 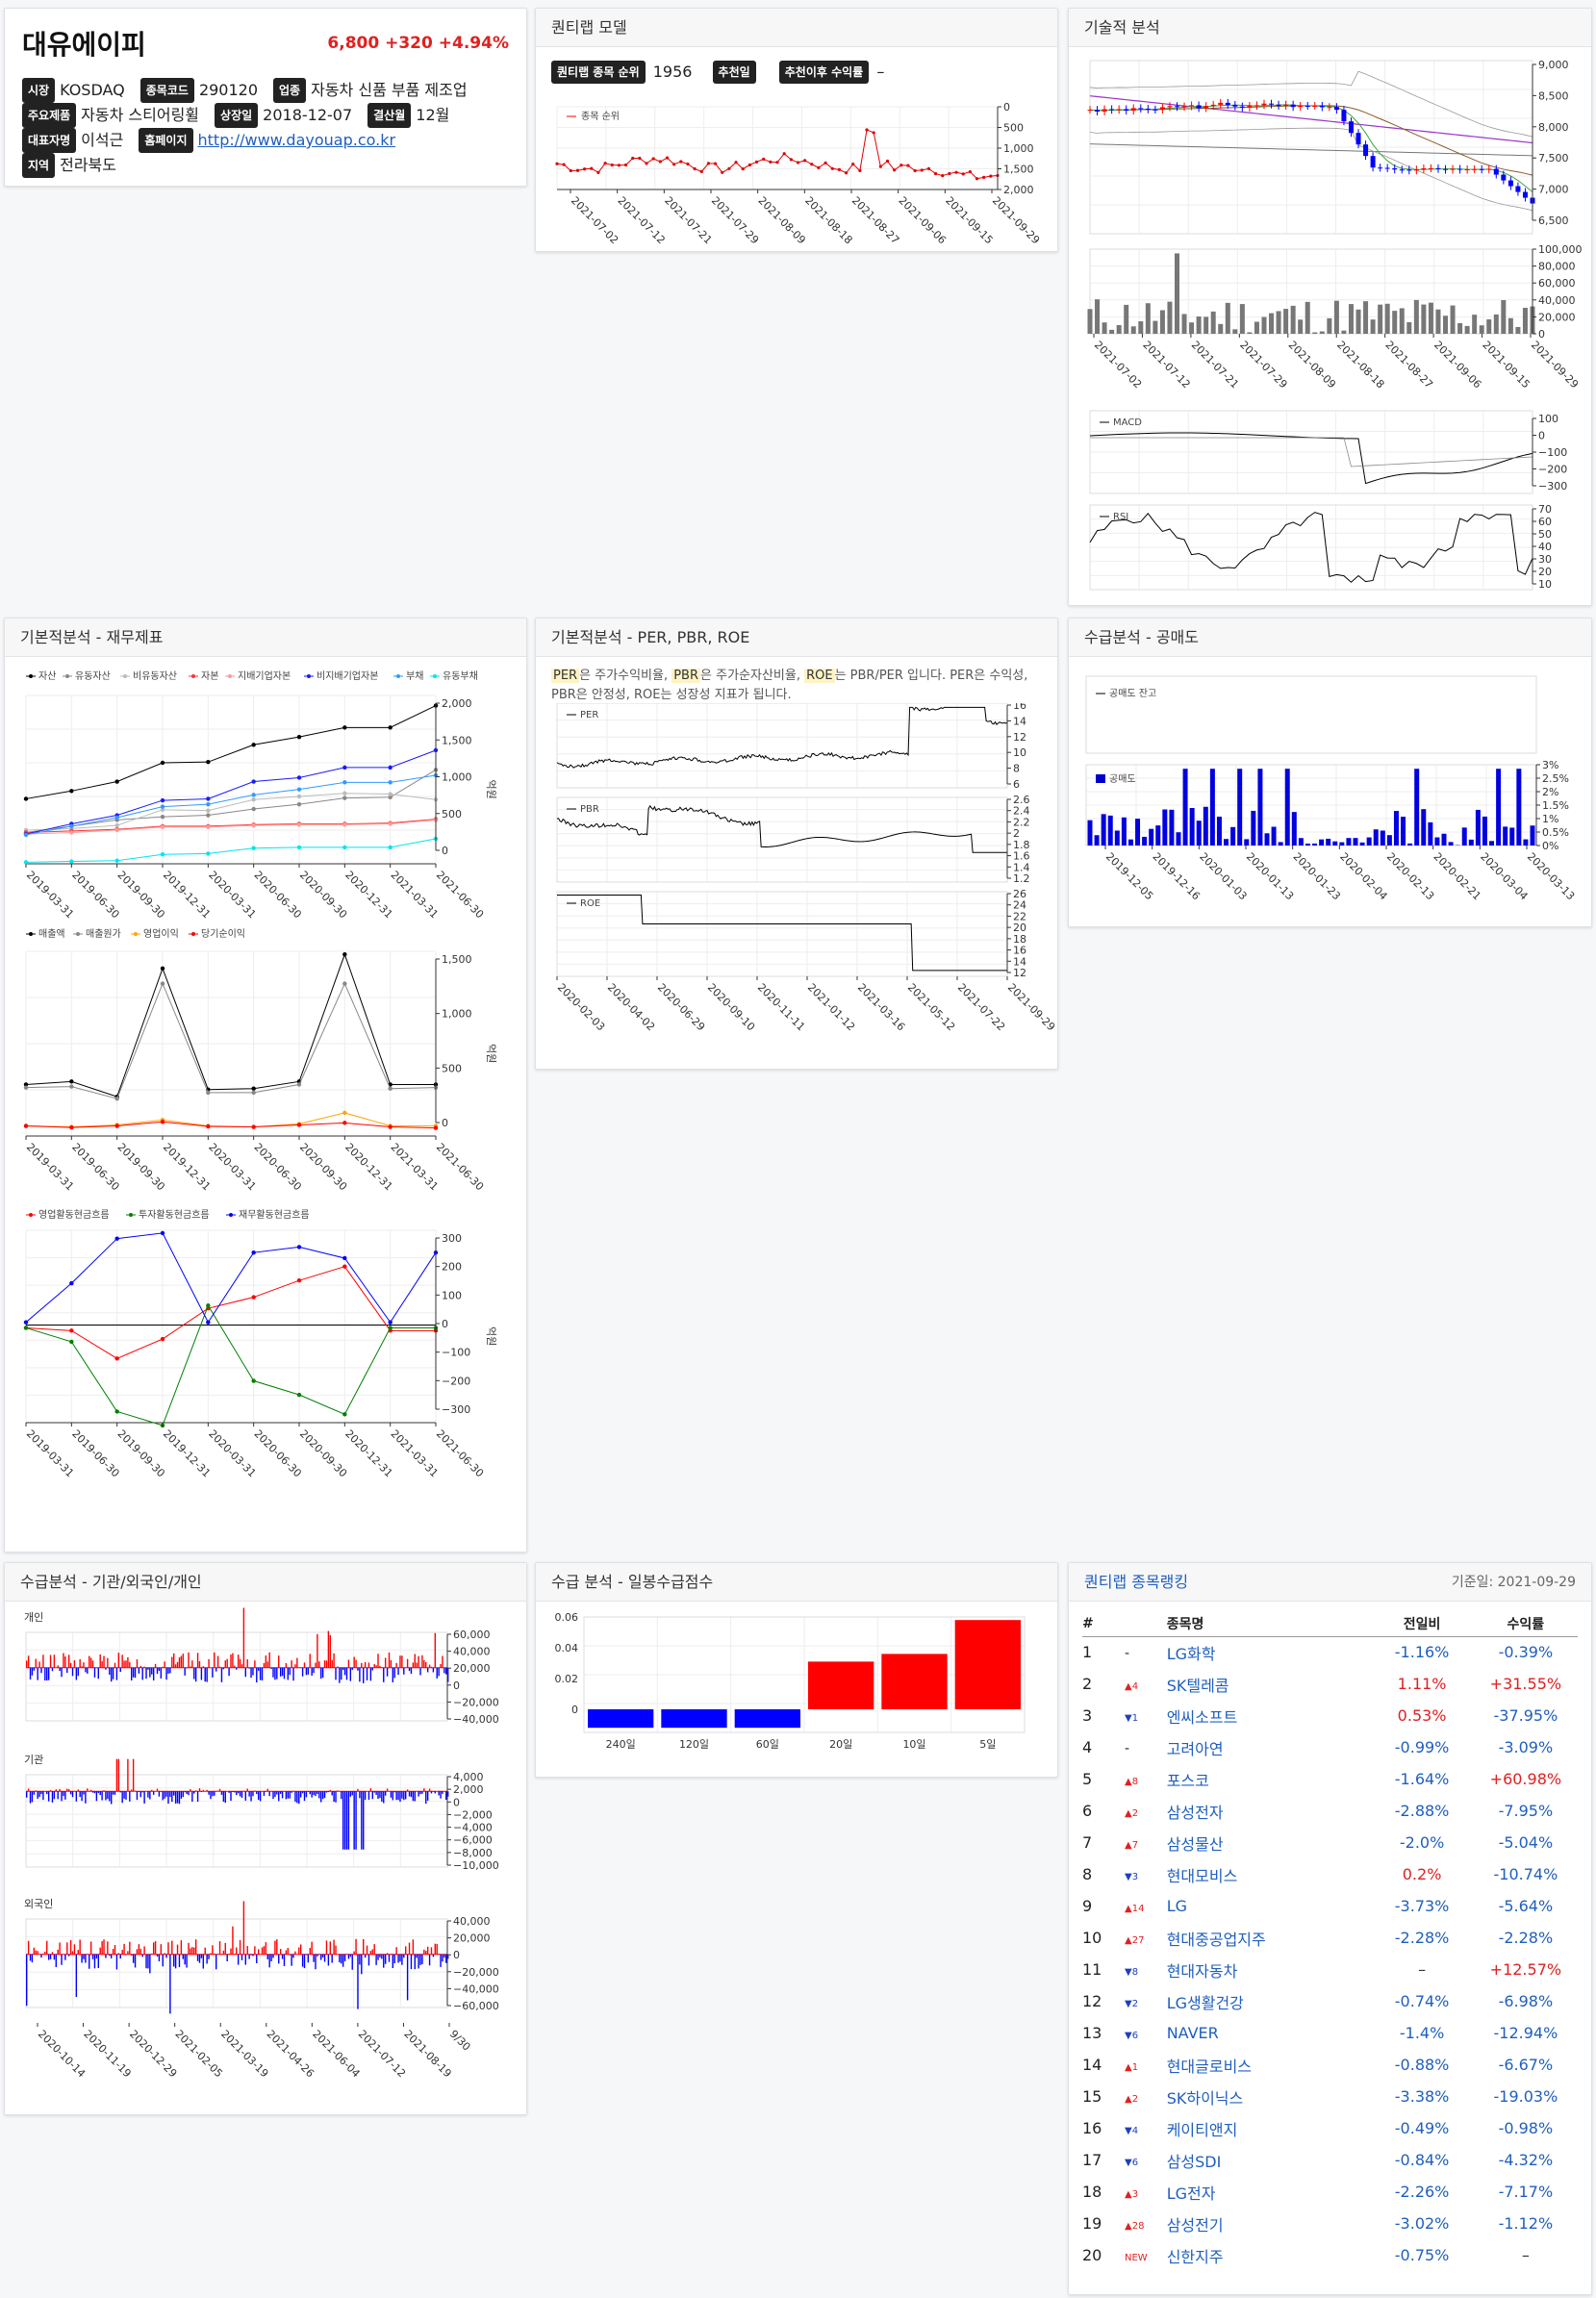 I want to click on table-row: 4- 고려아연 -0.99% -3.09%, so click(x=1330, y=1747).